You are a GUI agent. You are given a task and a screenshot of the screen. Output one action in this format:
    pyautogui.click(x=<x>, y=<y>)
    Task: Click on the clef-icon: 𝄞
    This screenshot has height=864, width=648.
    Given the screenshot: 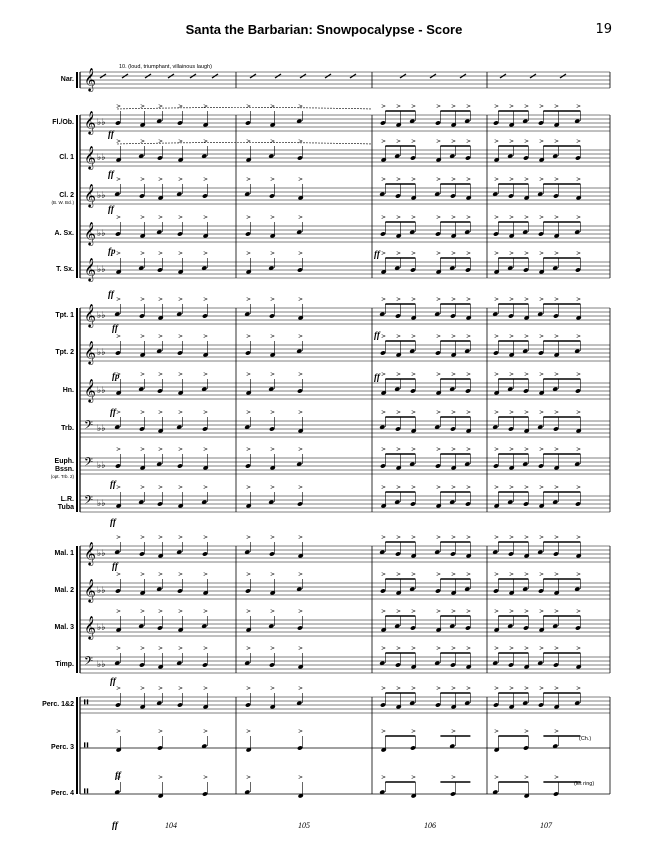 What is the action you would take?
    pyautogui.click(x=90, y=233)
    